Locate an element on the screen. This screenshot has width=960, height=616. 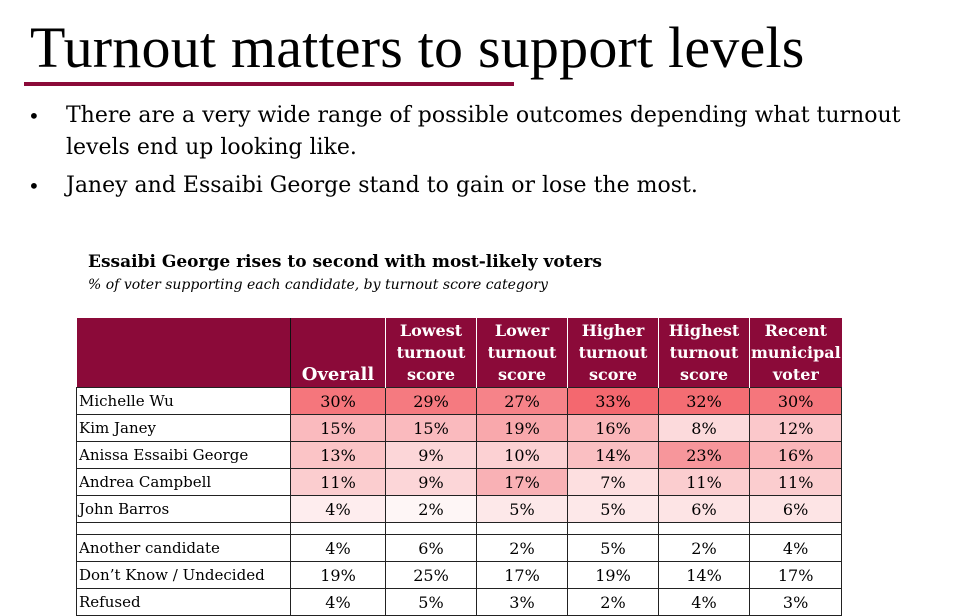
header-blank-cell is located at coordinates (183, 353).